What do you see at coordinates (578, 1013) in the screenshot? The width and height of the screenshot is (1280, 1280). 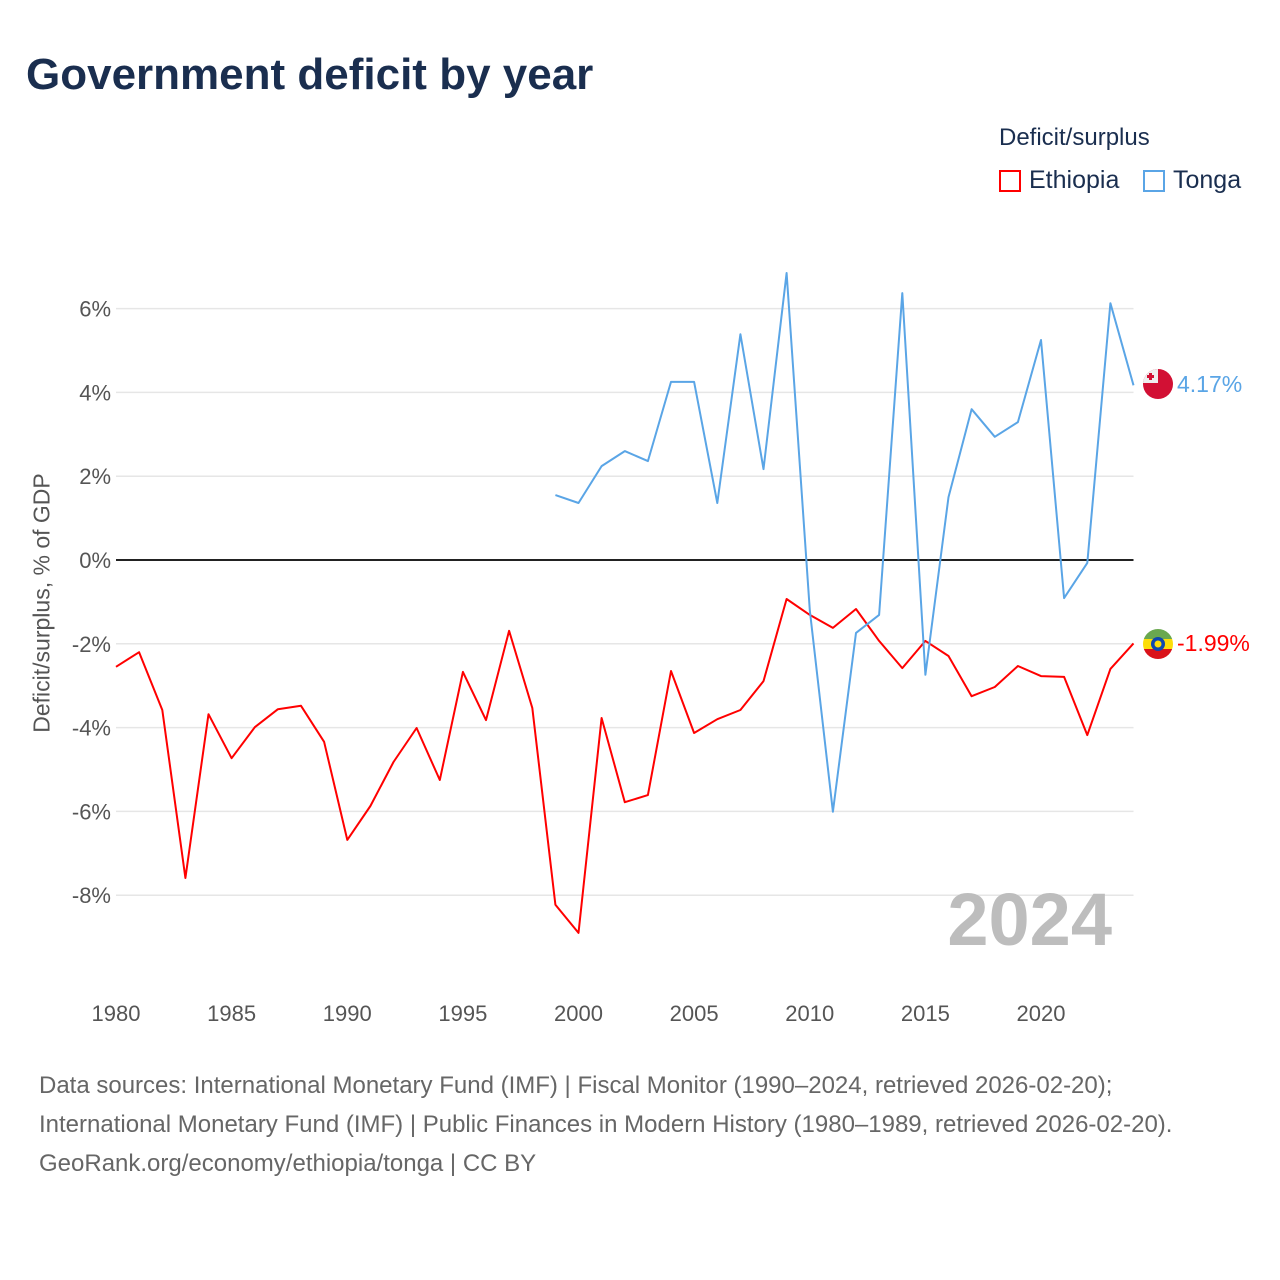 I see `x-tick-label: 2000` at bounding box center [578, 1013].